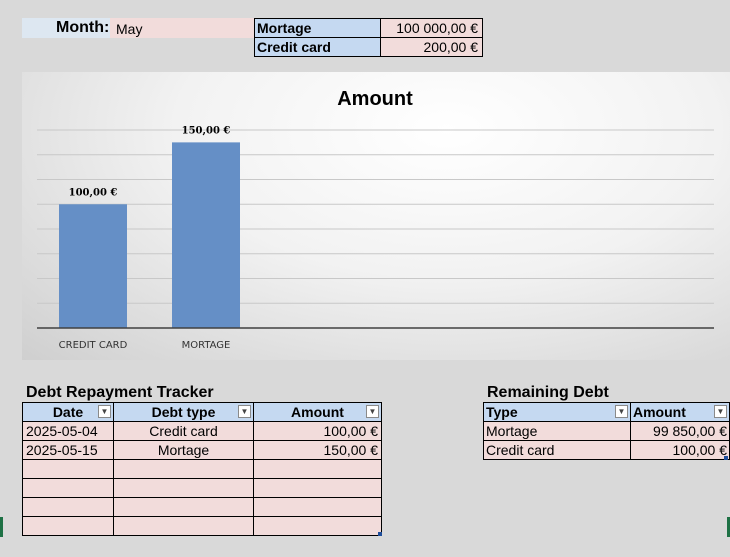 This screenshot has height=557, width=730. Describe the element at coordinates (93, 345) in the screenshot. I see `category-label: CREDIT CARD` at that location.